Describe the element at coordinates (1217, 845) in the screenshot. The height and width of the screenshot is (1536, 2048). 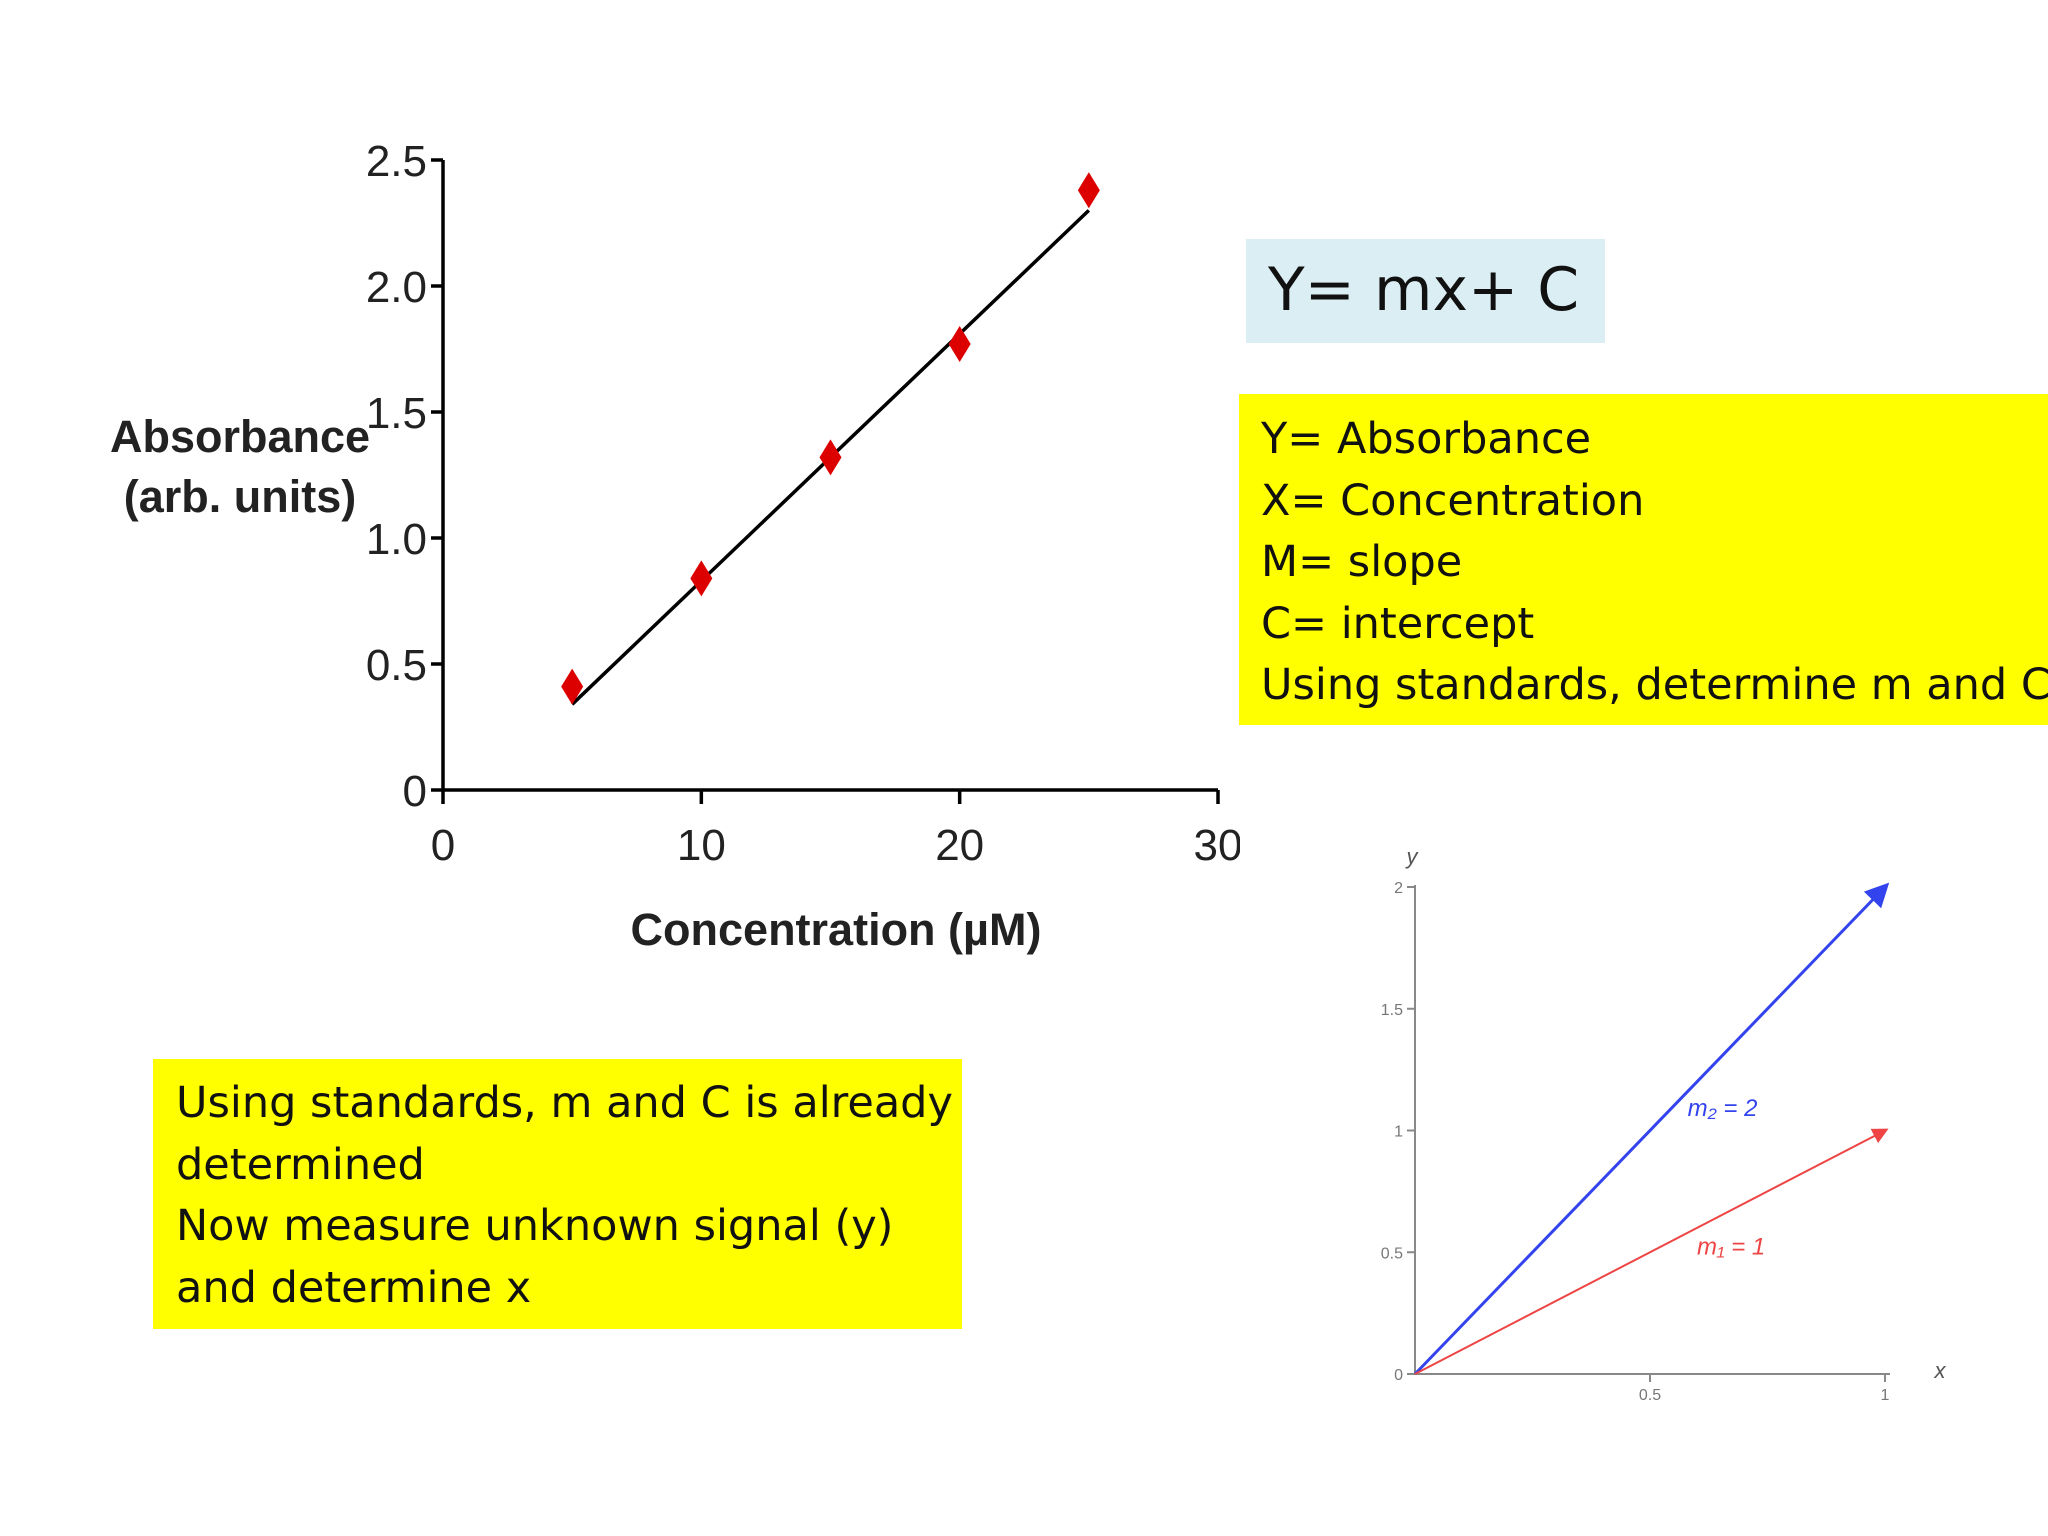
I see `calibration-x-tick-label: 30` at that location.